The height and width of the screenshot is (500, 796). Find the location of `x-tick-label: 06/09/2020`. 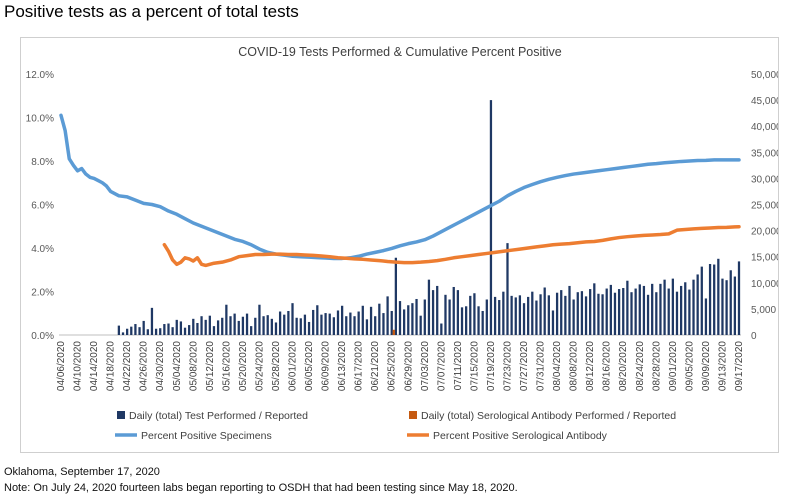

x-tick-label: 06/09/2020 is located at coordinates (326, 366).